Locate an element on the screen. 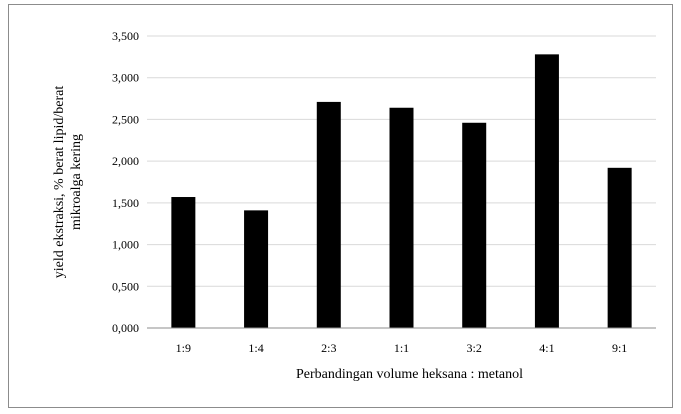 The height and width of the screenshot is (414, 681). x-tick-label: 1:1 is located at coordinates (401, 348).